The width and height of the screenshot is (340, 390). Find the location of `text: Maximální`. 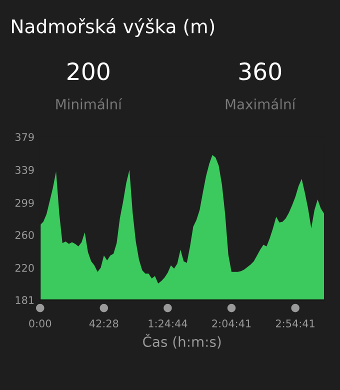

text: Maximální is located at coordinates (261, 104).